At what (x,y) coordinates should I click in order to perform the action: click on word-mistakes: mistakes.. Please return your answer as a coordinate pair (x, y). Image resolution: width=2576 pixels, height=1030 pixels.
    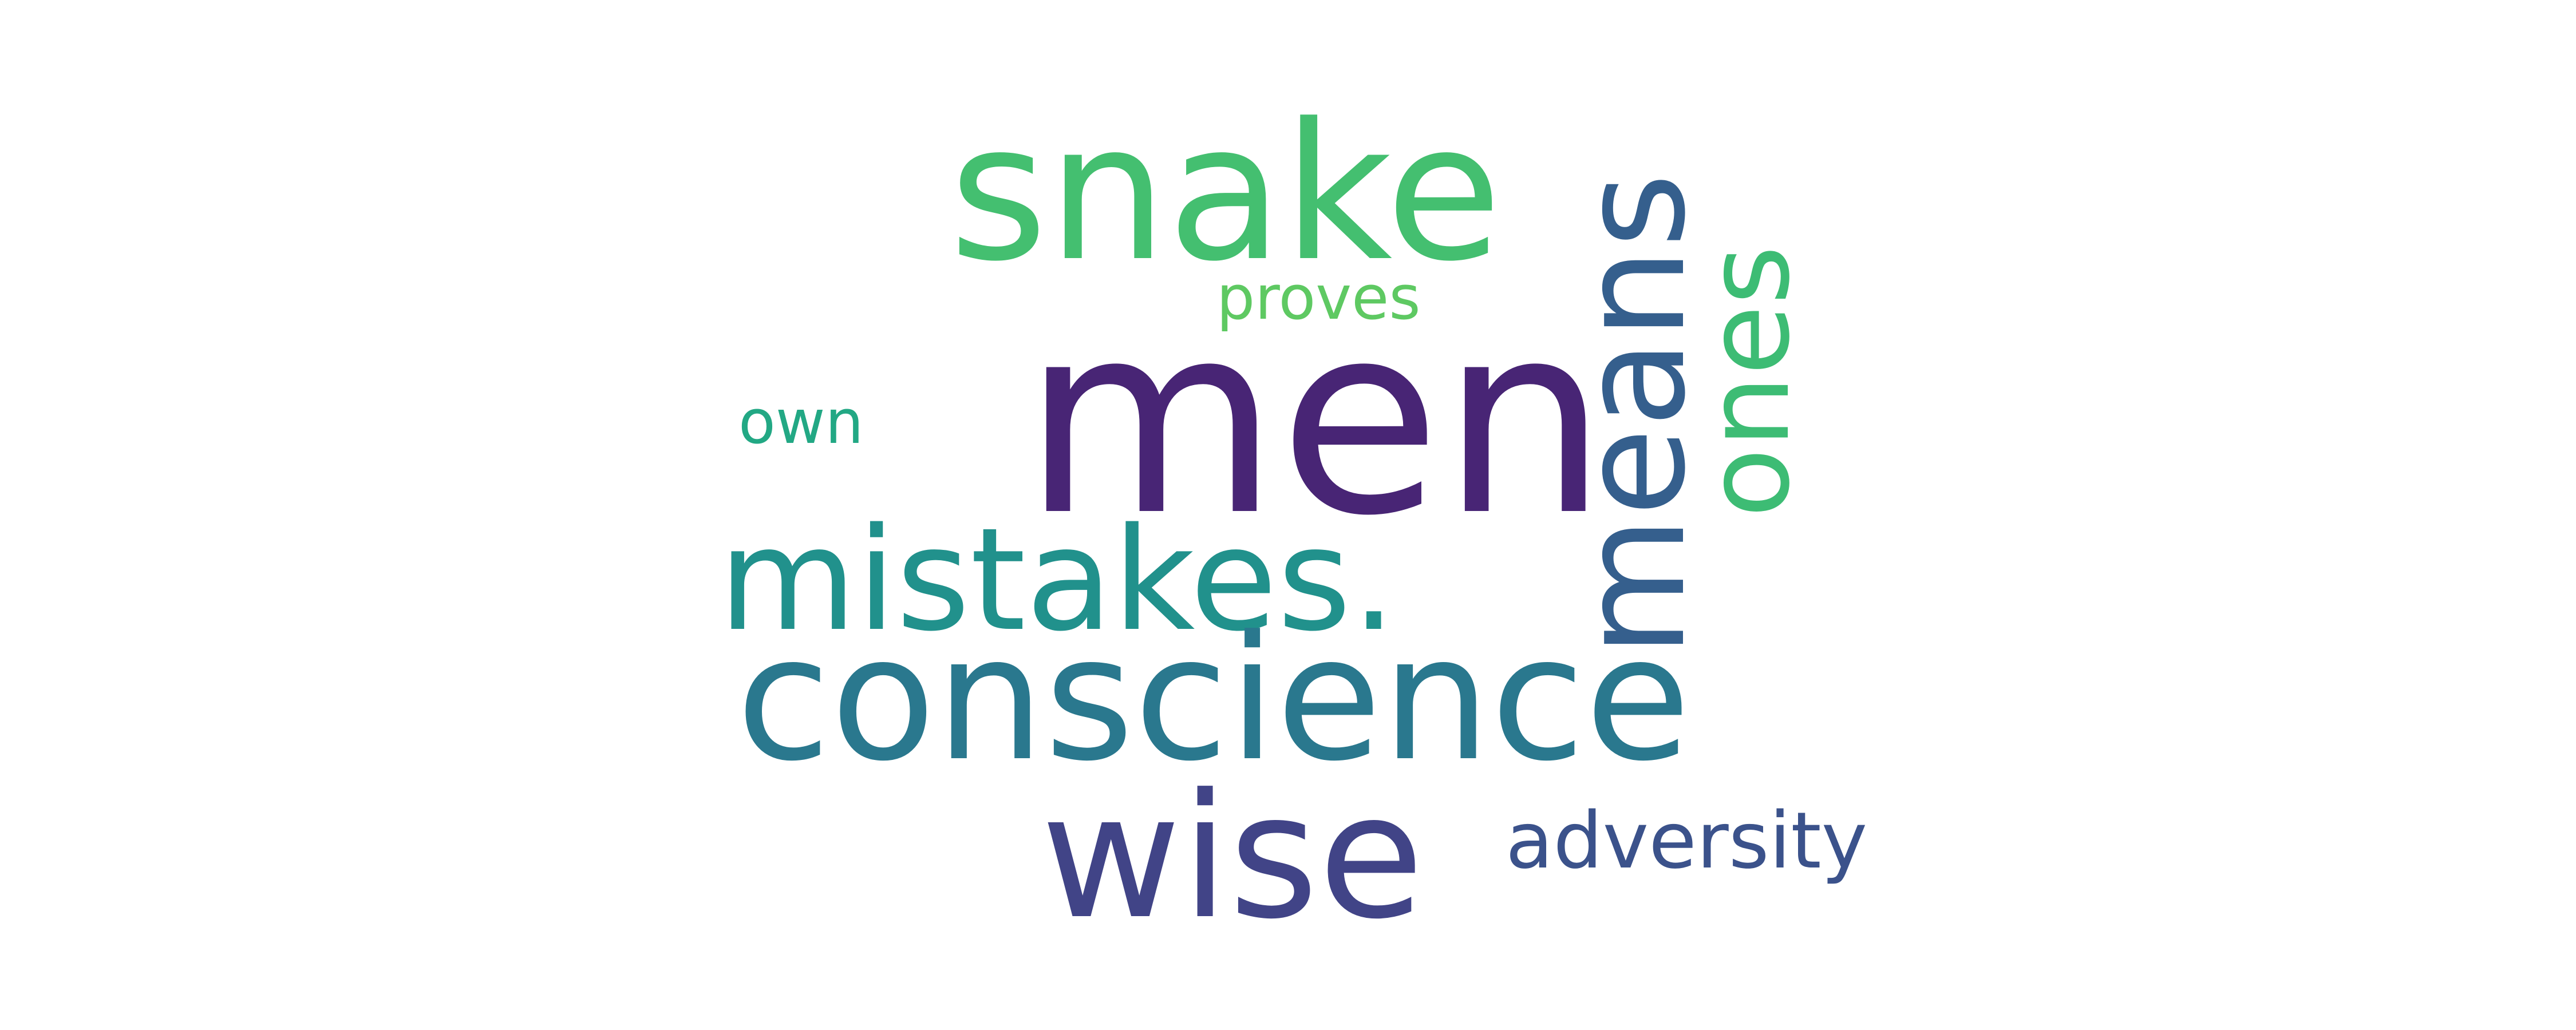
    Looking at the image, I should click on (1057, 580).